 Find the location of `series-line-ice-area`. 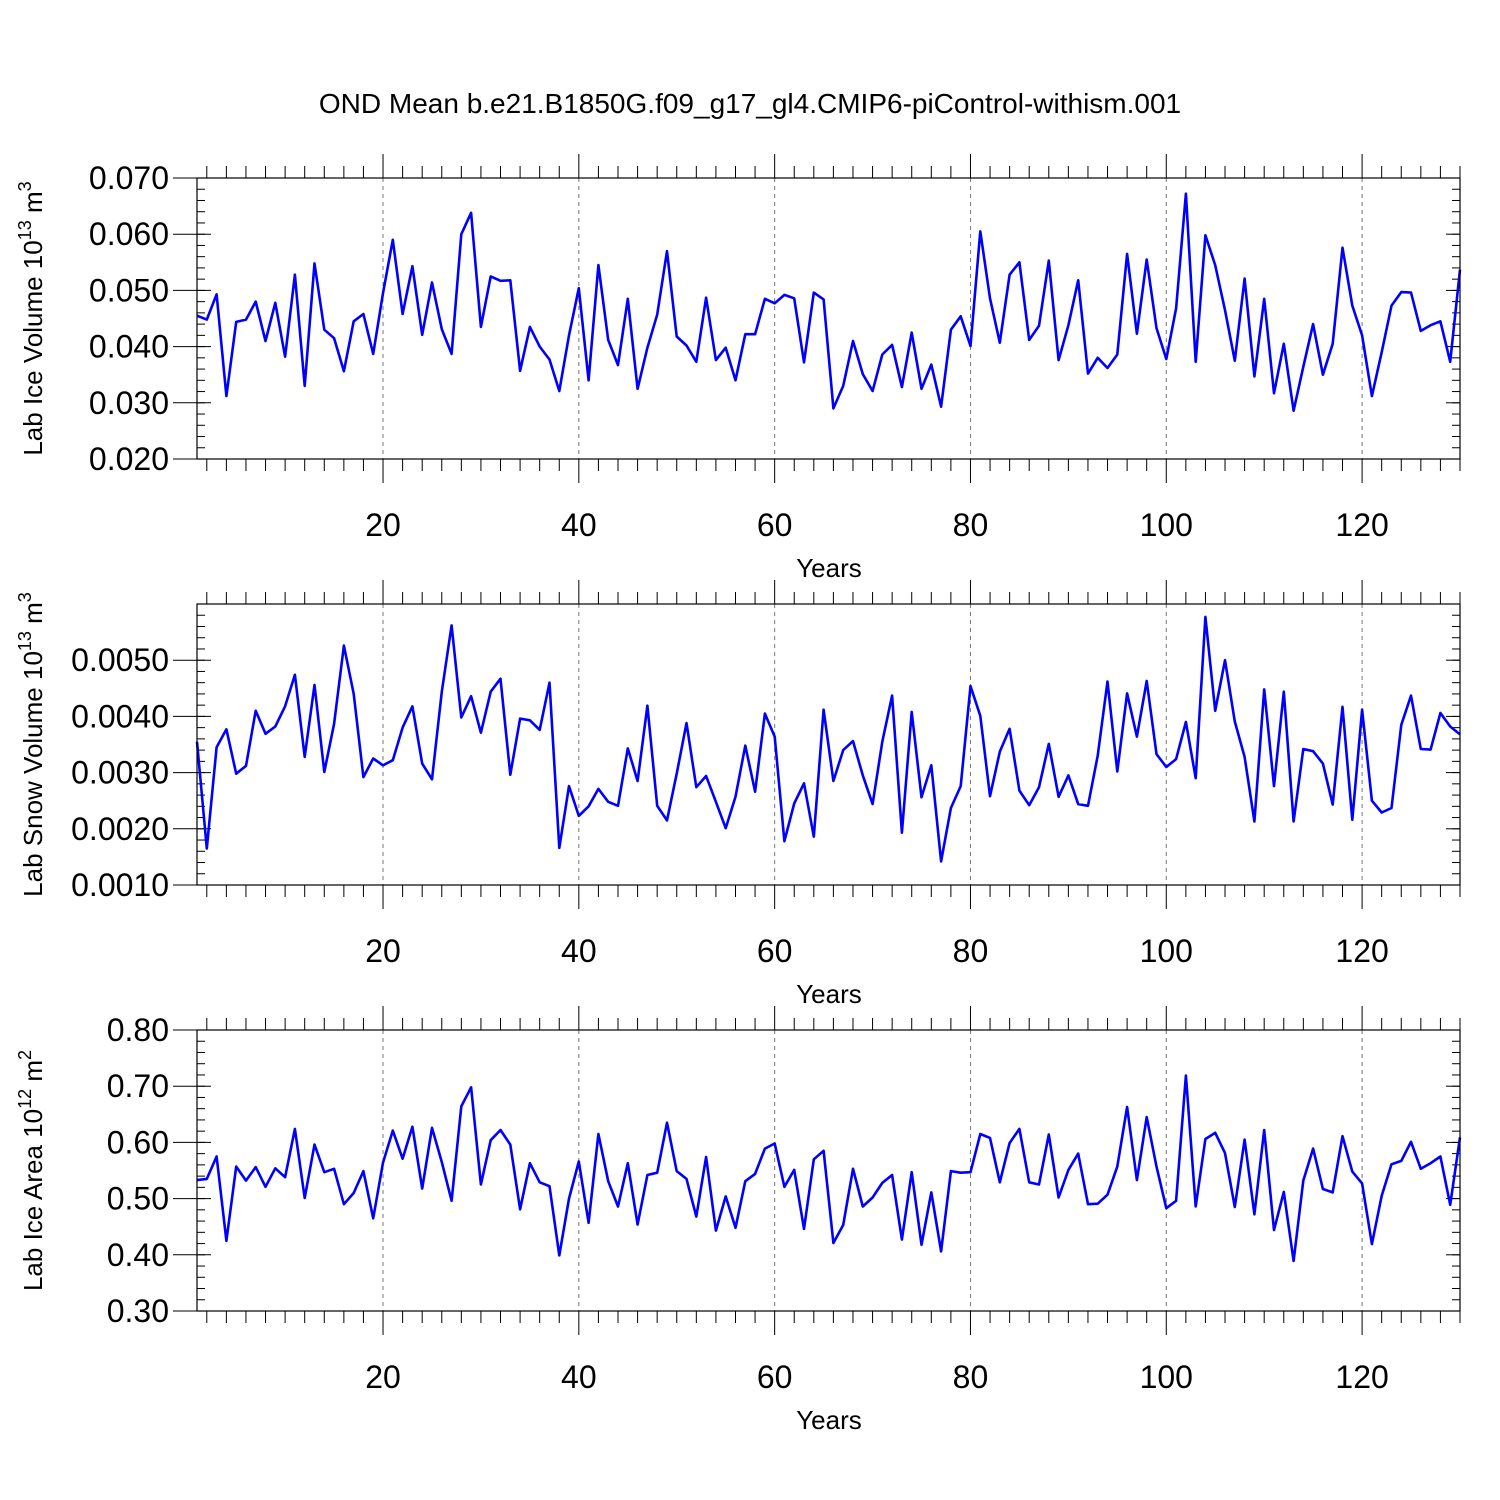

series-line-ice-area is located at coordinates (829, 1168).